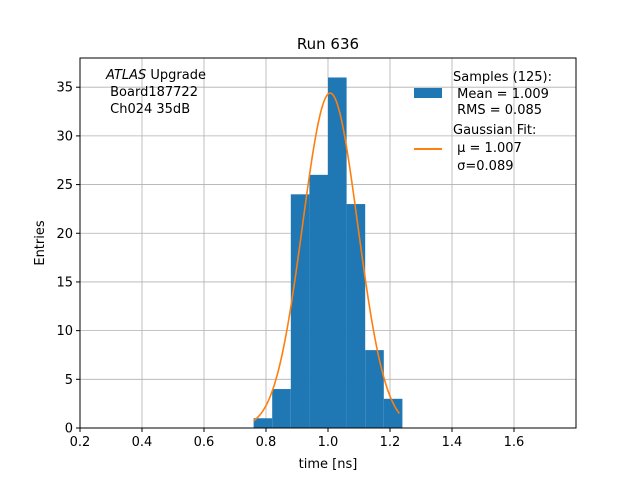 The width and height of the screenshot is (640, 480). Describe the element at coordinates (64, 185) in the screenshot. I see `y-tick-label-5: 25` at that location.